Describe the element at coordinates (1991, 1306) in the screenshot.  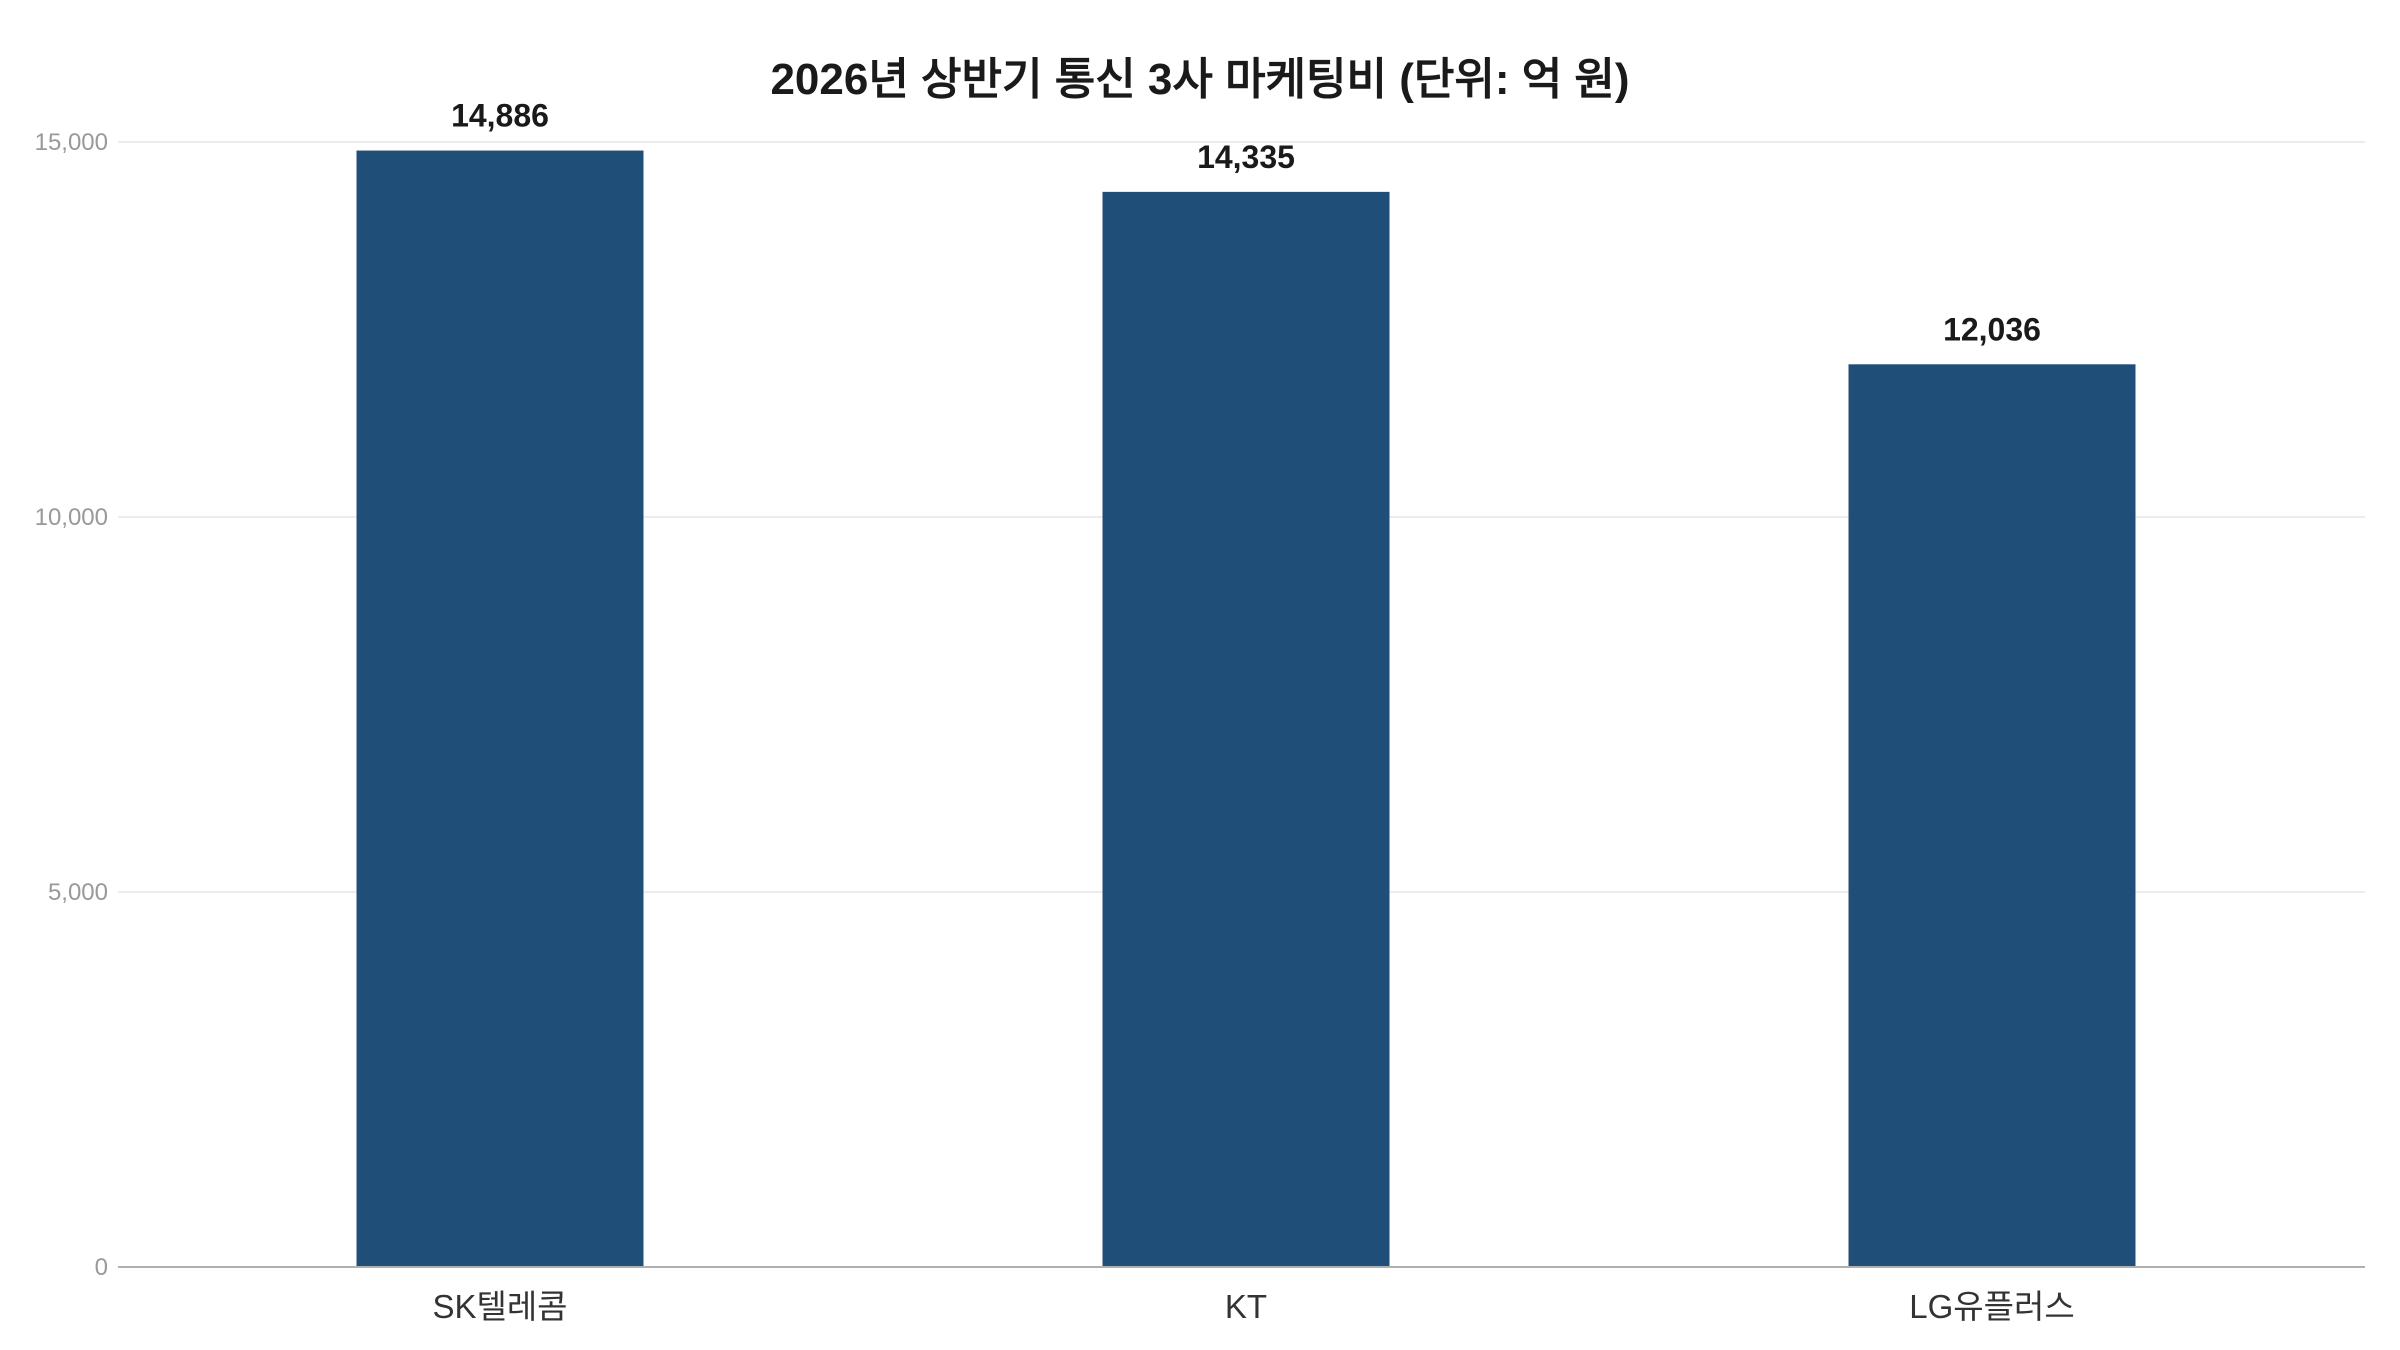
I see `x-tick-label: LG유플러스` at that location.